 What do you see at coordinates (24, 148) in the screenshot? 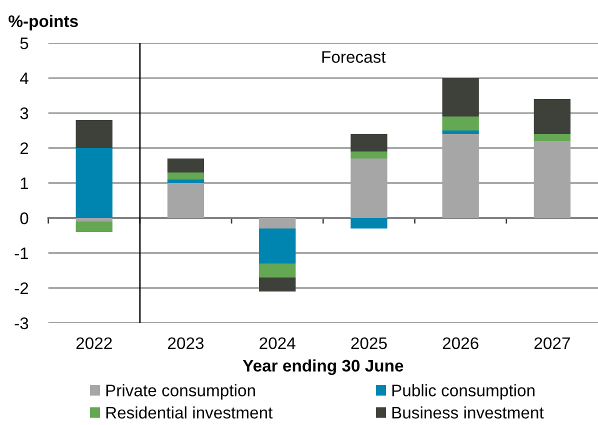
I see `y-tick-label: 2` at bounding box center [24, 148].